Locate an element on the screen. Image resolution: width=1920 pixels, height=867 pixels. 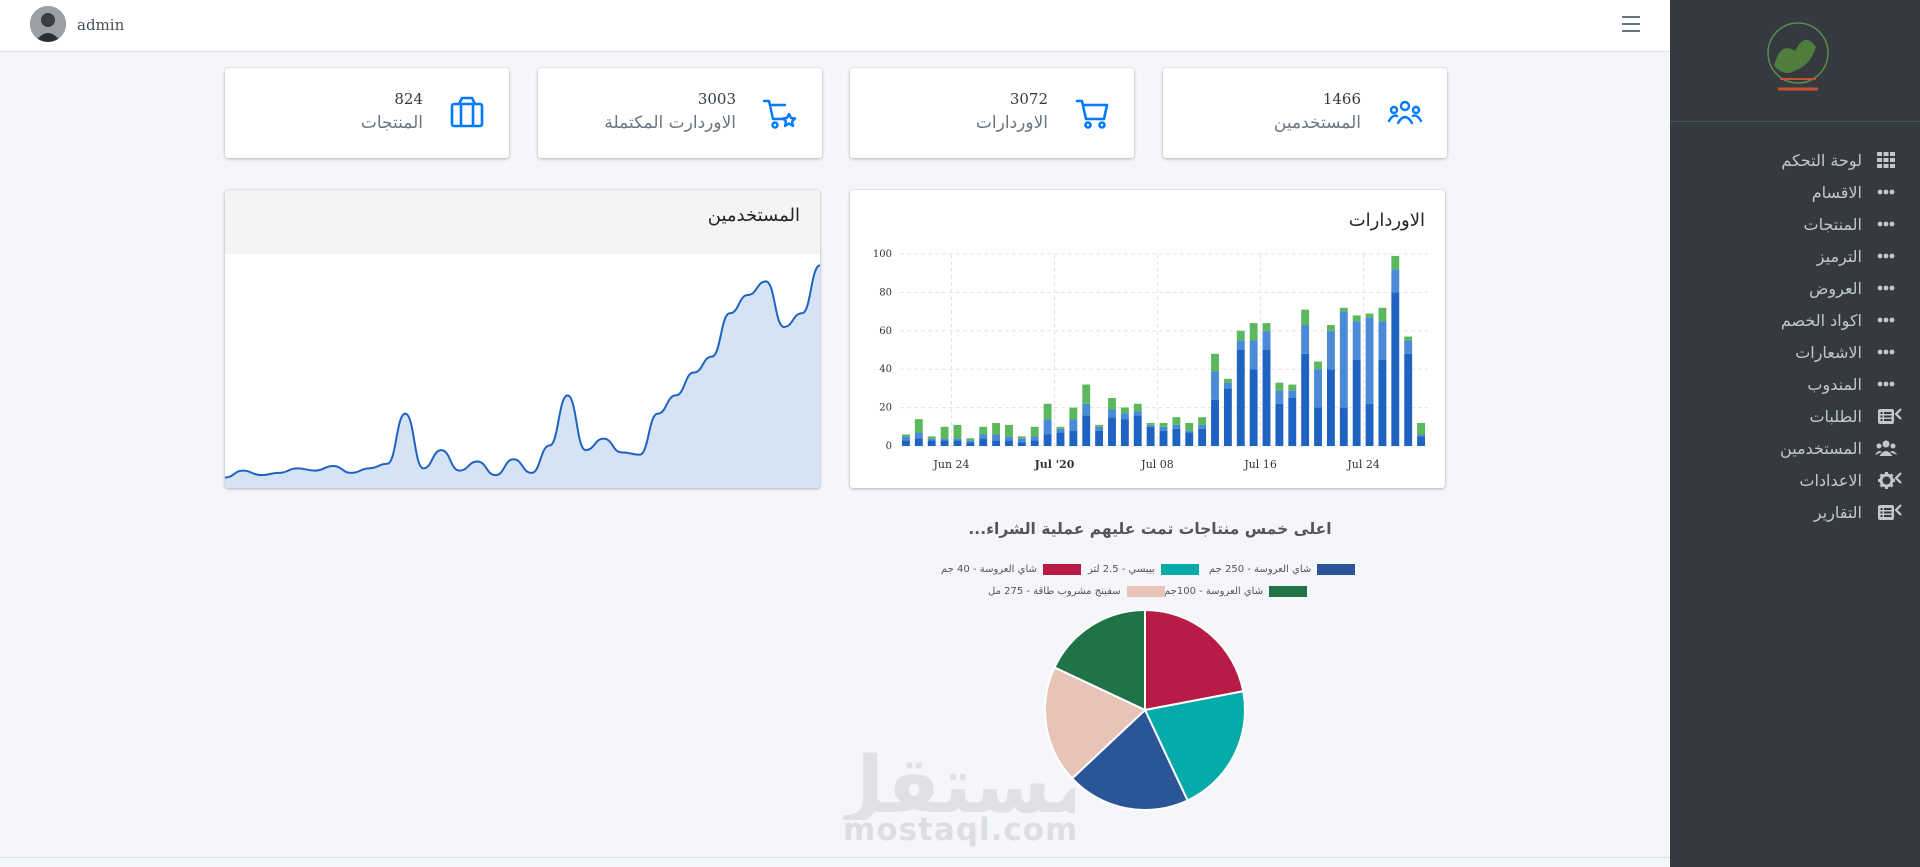
sidebar-item-delegate: المندوب is located at coordinates (1795, 384).